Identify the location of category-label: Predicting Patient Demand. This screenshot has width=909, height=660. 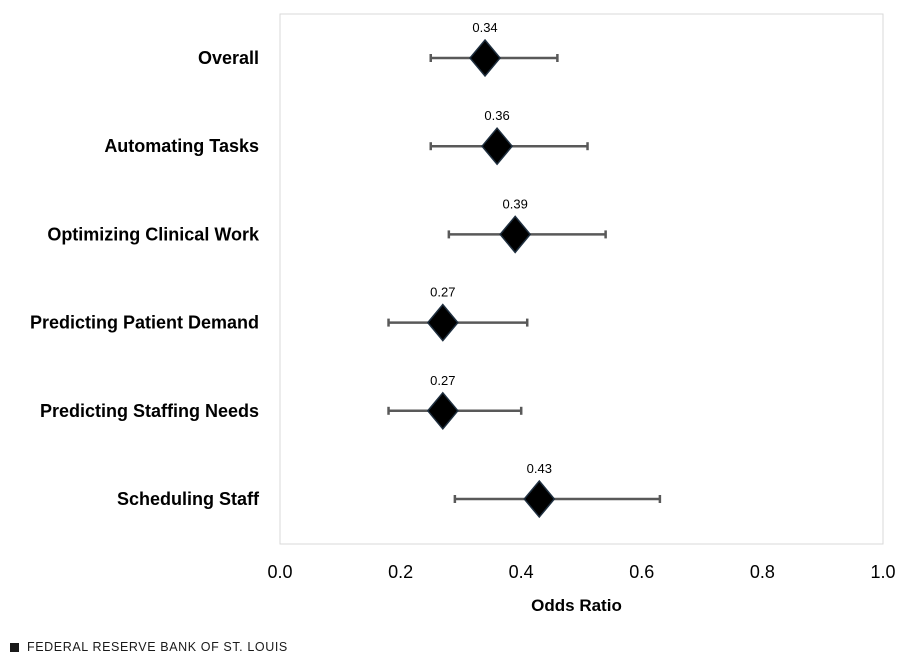
(144, 323).